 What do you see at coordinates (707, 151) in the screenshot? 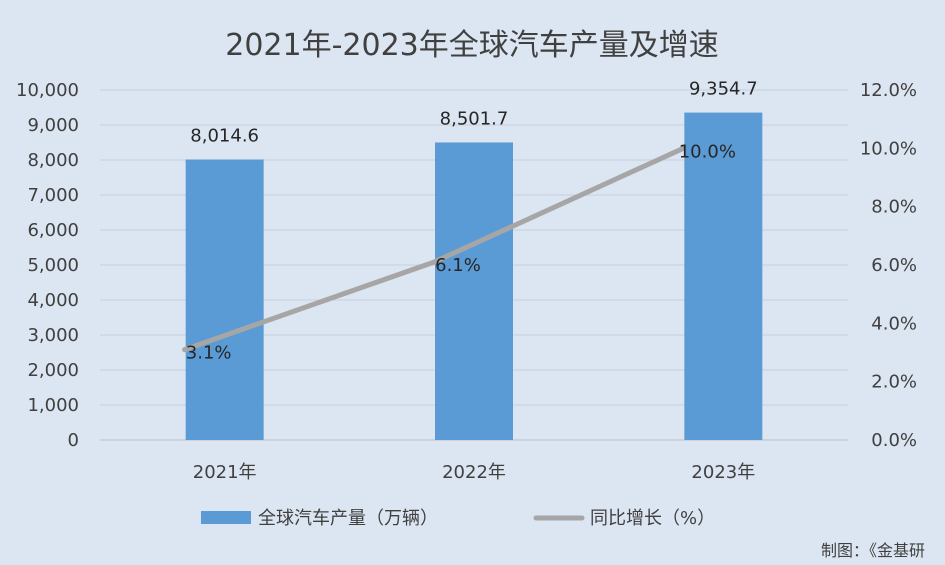
I see `line-data-label: 10.0%` at bounding box center [707, 151].